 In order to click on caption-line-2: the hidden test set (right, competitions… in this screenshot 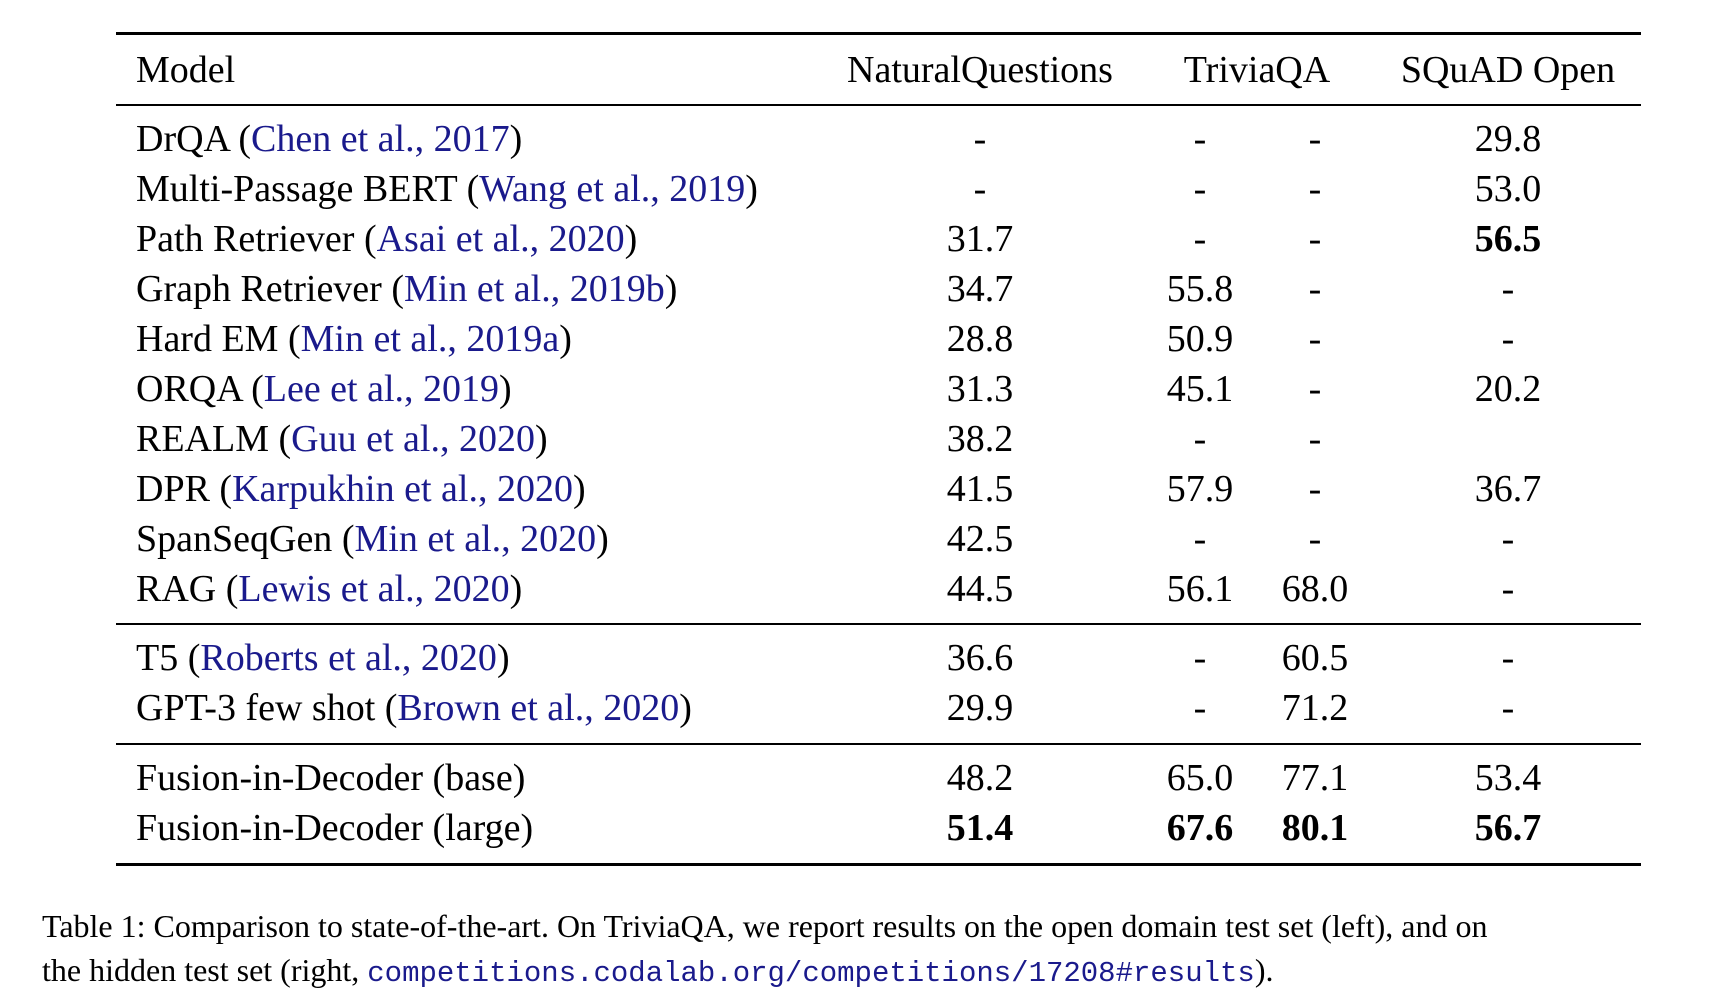, I will do `click(872, 972)`.